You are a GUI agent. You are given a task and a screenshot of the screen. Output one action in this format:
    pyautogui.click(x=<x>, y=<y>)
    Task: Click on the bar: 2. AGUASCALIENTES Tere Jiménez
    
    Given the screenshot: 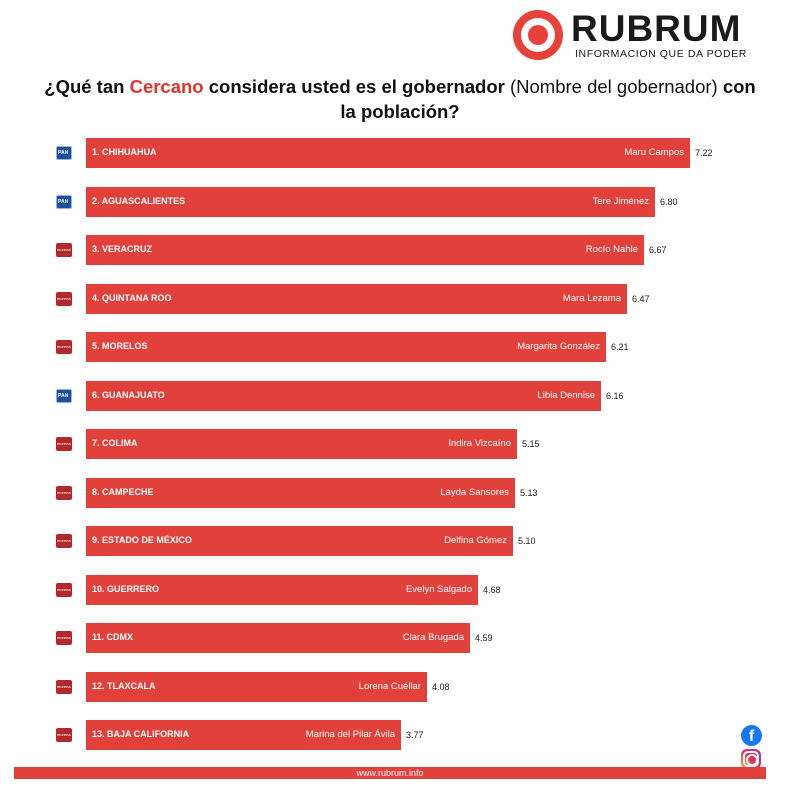 What is the action you would take?
    pyautogui.click(x=370, y=201)
    